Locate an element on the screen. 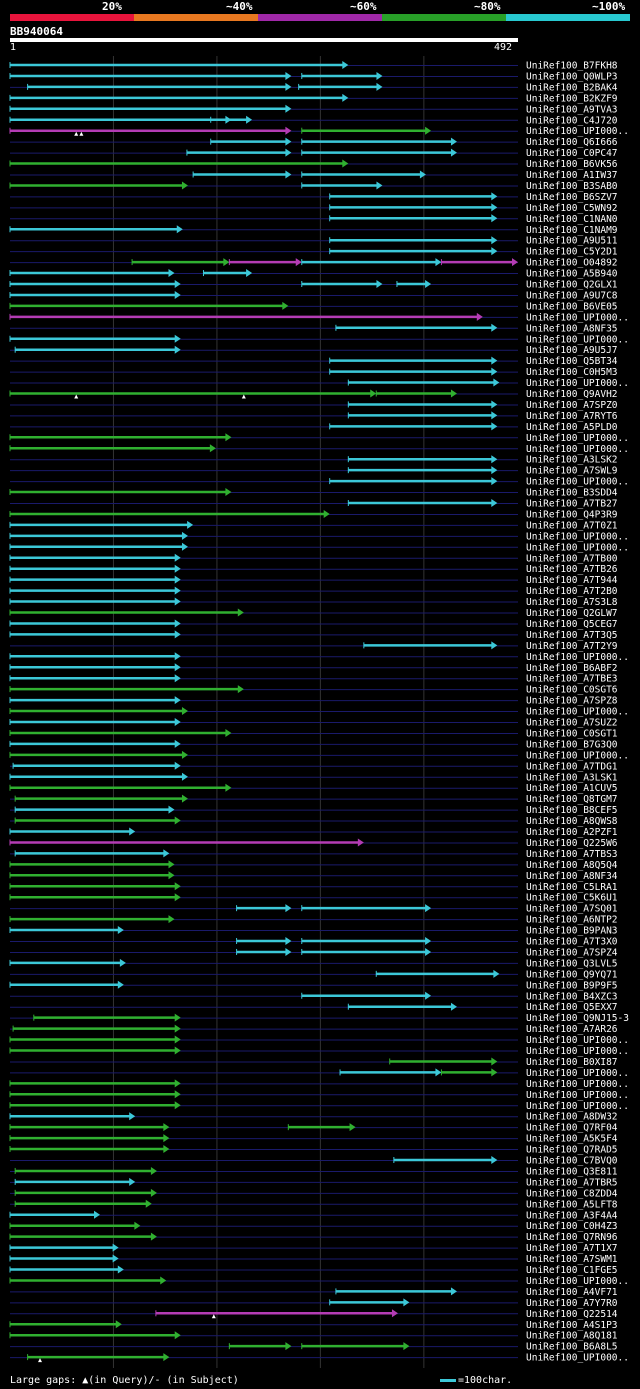  hit-label: UniRef100_A7T0Z1 is located at coordinates (572, 525).